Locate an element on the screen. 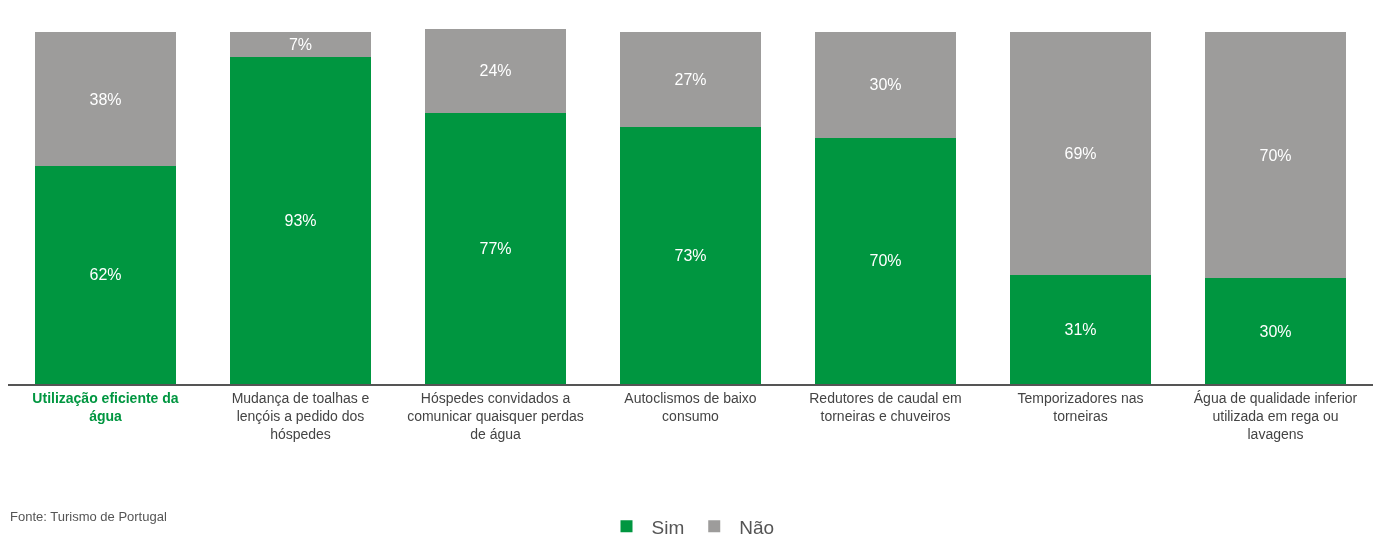 The height and width of the screenshot is (553, 1381). x-tick-label: Mudança de toalhas e lençóis a pedido dos hóspedes is located at coordinates (300, 415).